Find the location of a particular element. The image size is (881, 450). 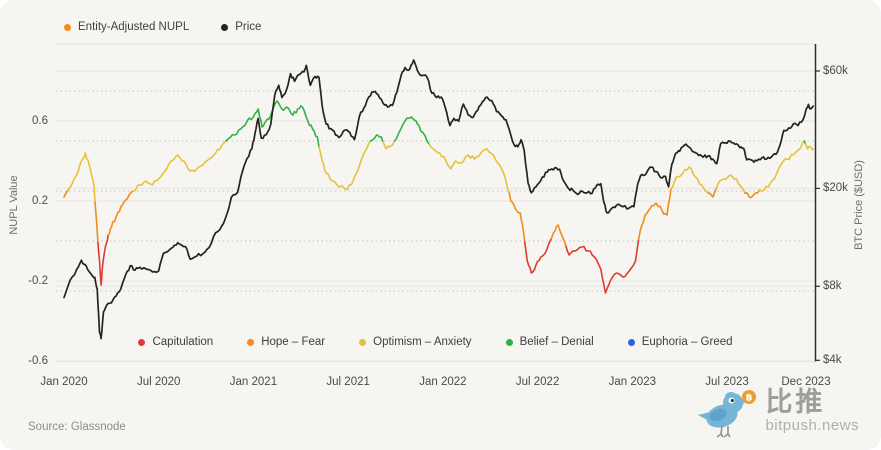

twitter-bird-icon: ฿ is located at coordinates (727, 414).